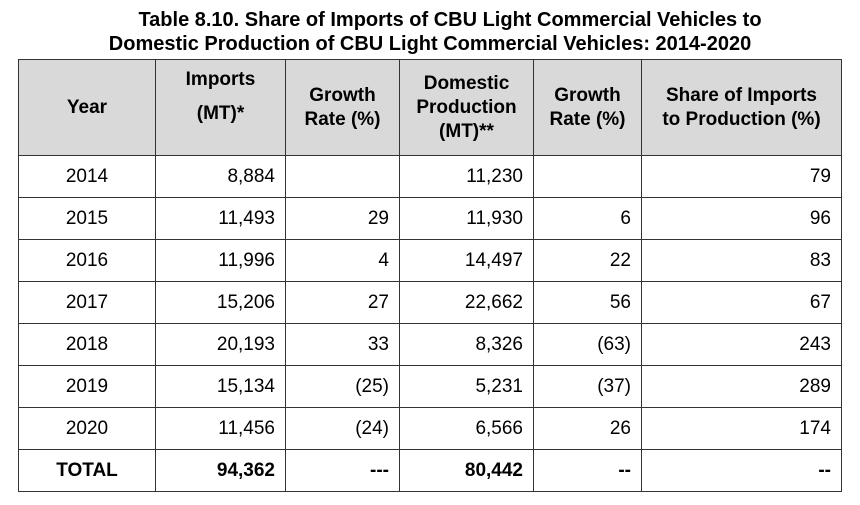  Describe the element at coordinates (587, 386) in the screenshot. I see `cell-production-growth: (37)` at that location.